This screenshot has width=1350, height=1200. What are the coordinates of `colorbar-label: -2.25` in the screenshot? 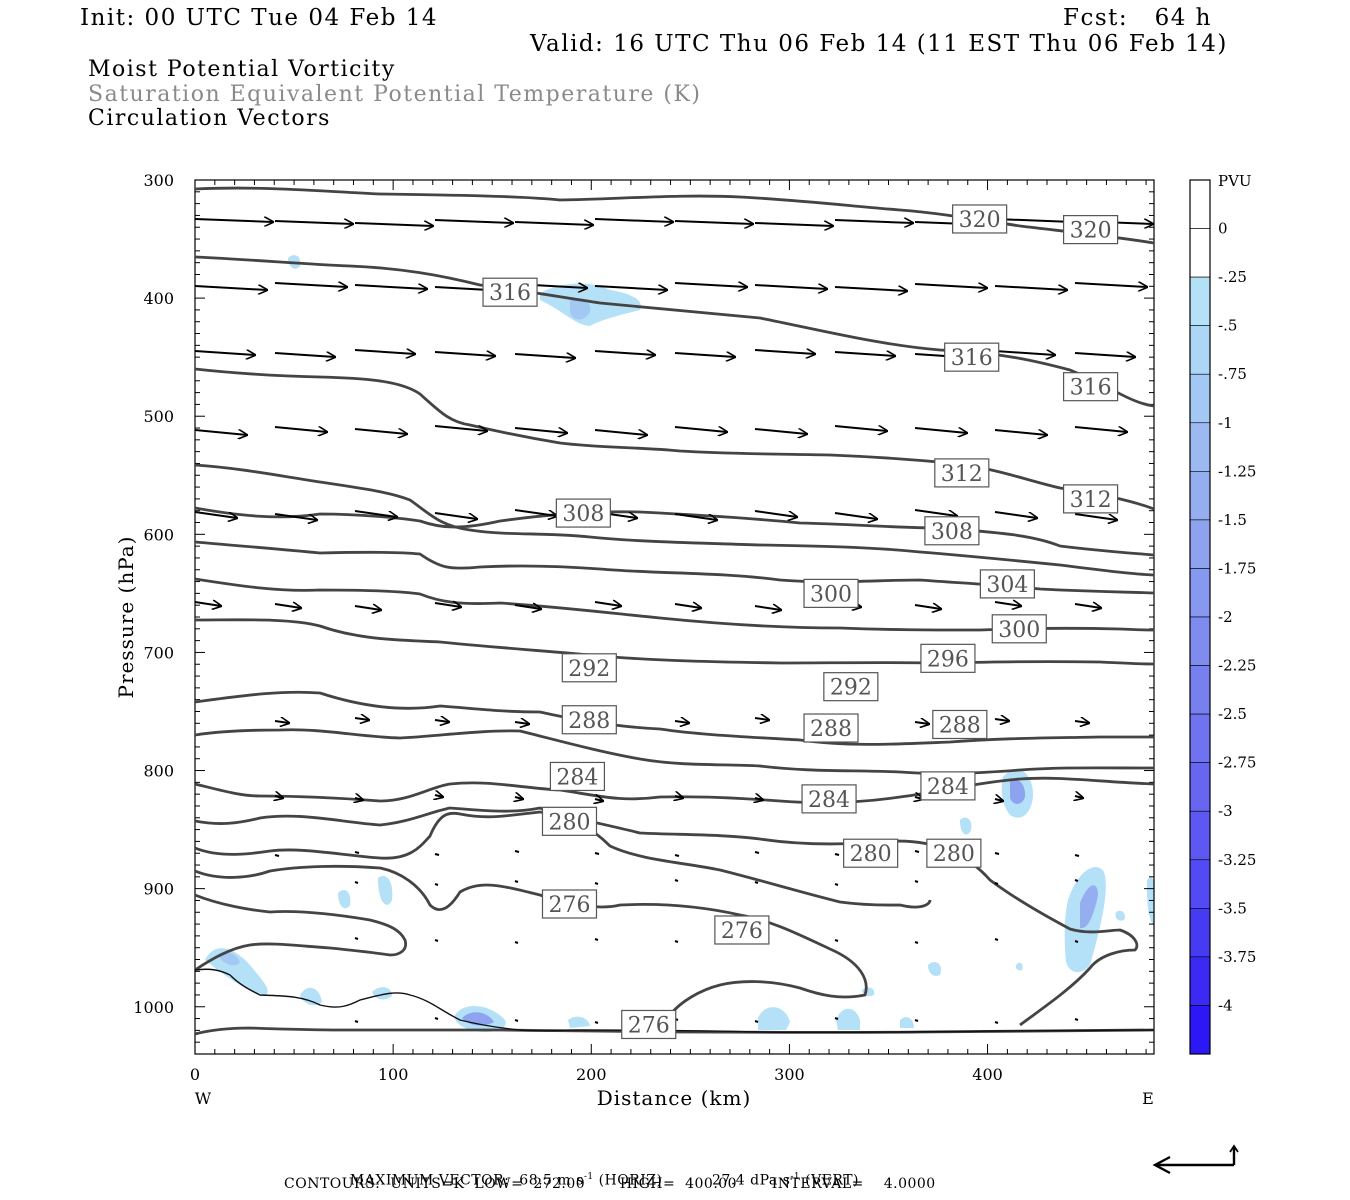 It's located at (1237, 666).